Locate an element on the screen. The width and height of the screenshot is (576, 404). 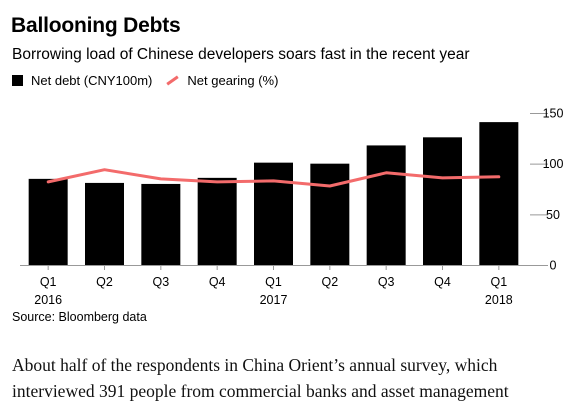
chart-legend: Net debt (CNY100m) Net gearing (%) is located at coordinates (152, 80).